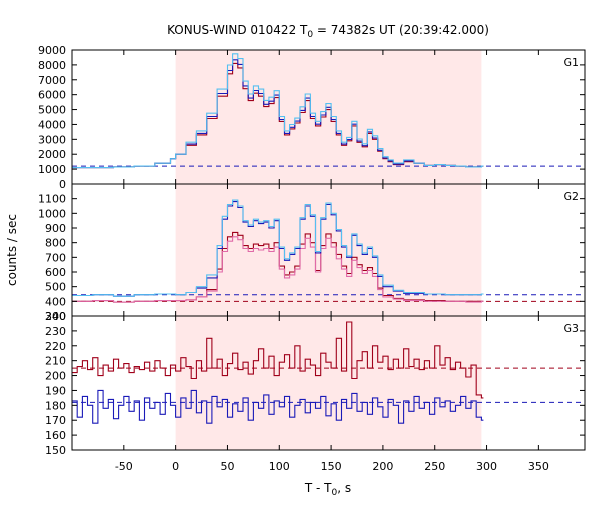 This screenshot has height=505, width=600. Describe the element at coordinates (55, 376) in the screenshot. I see `y-tick-label-g3-200: 200` at that location.